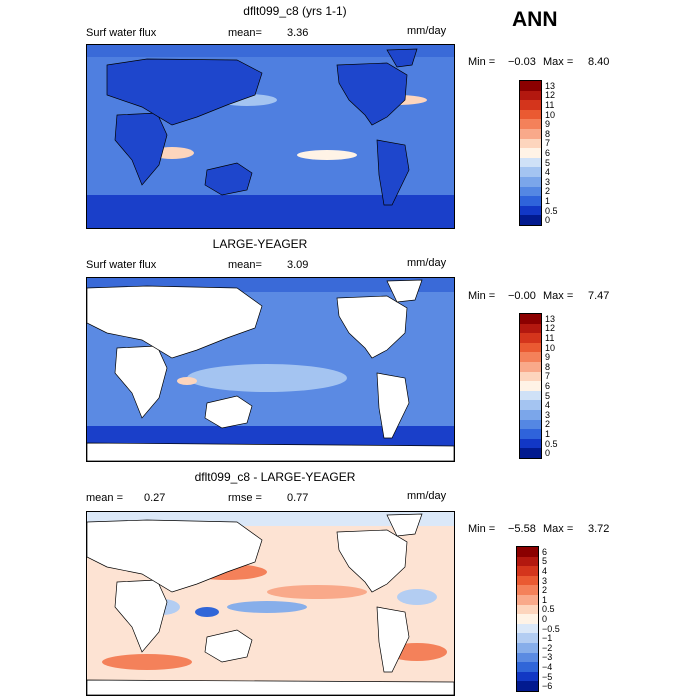 Image resolution: width=700 pixels, height=700 pixels. Describe the element at coordinates (104, 498) in the screenshot. I see `panel3-mean-label: mean =` at that location.